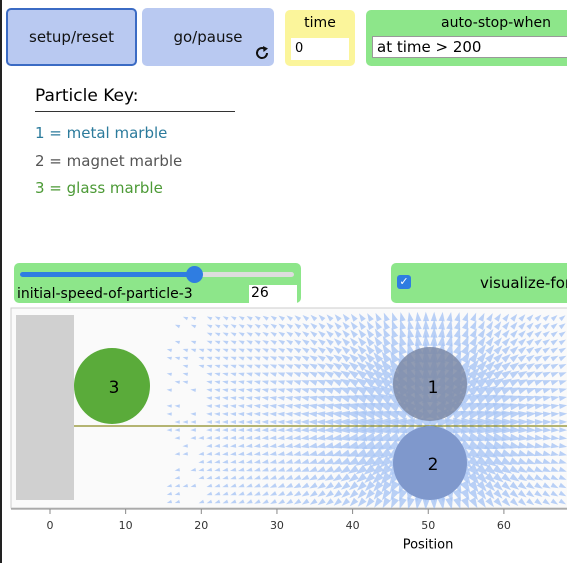 The height and width of the screenshot is (563, 567). Describe the element at coordinates (428, 525) in the screenshot. I see `axis-tick-label: 50` at that location.